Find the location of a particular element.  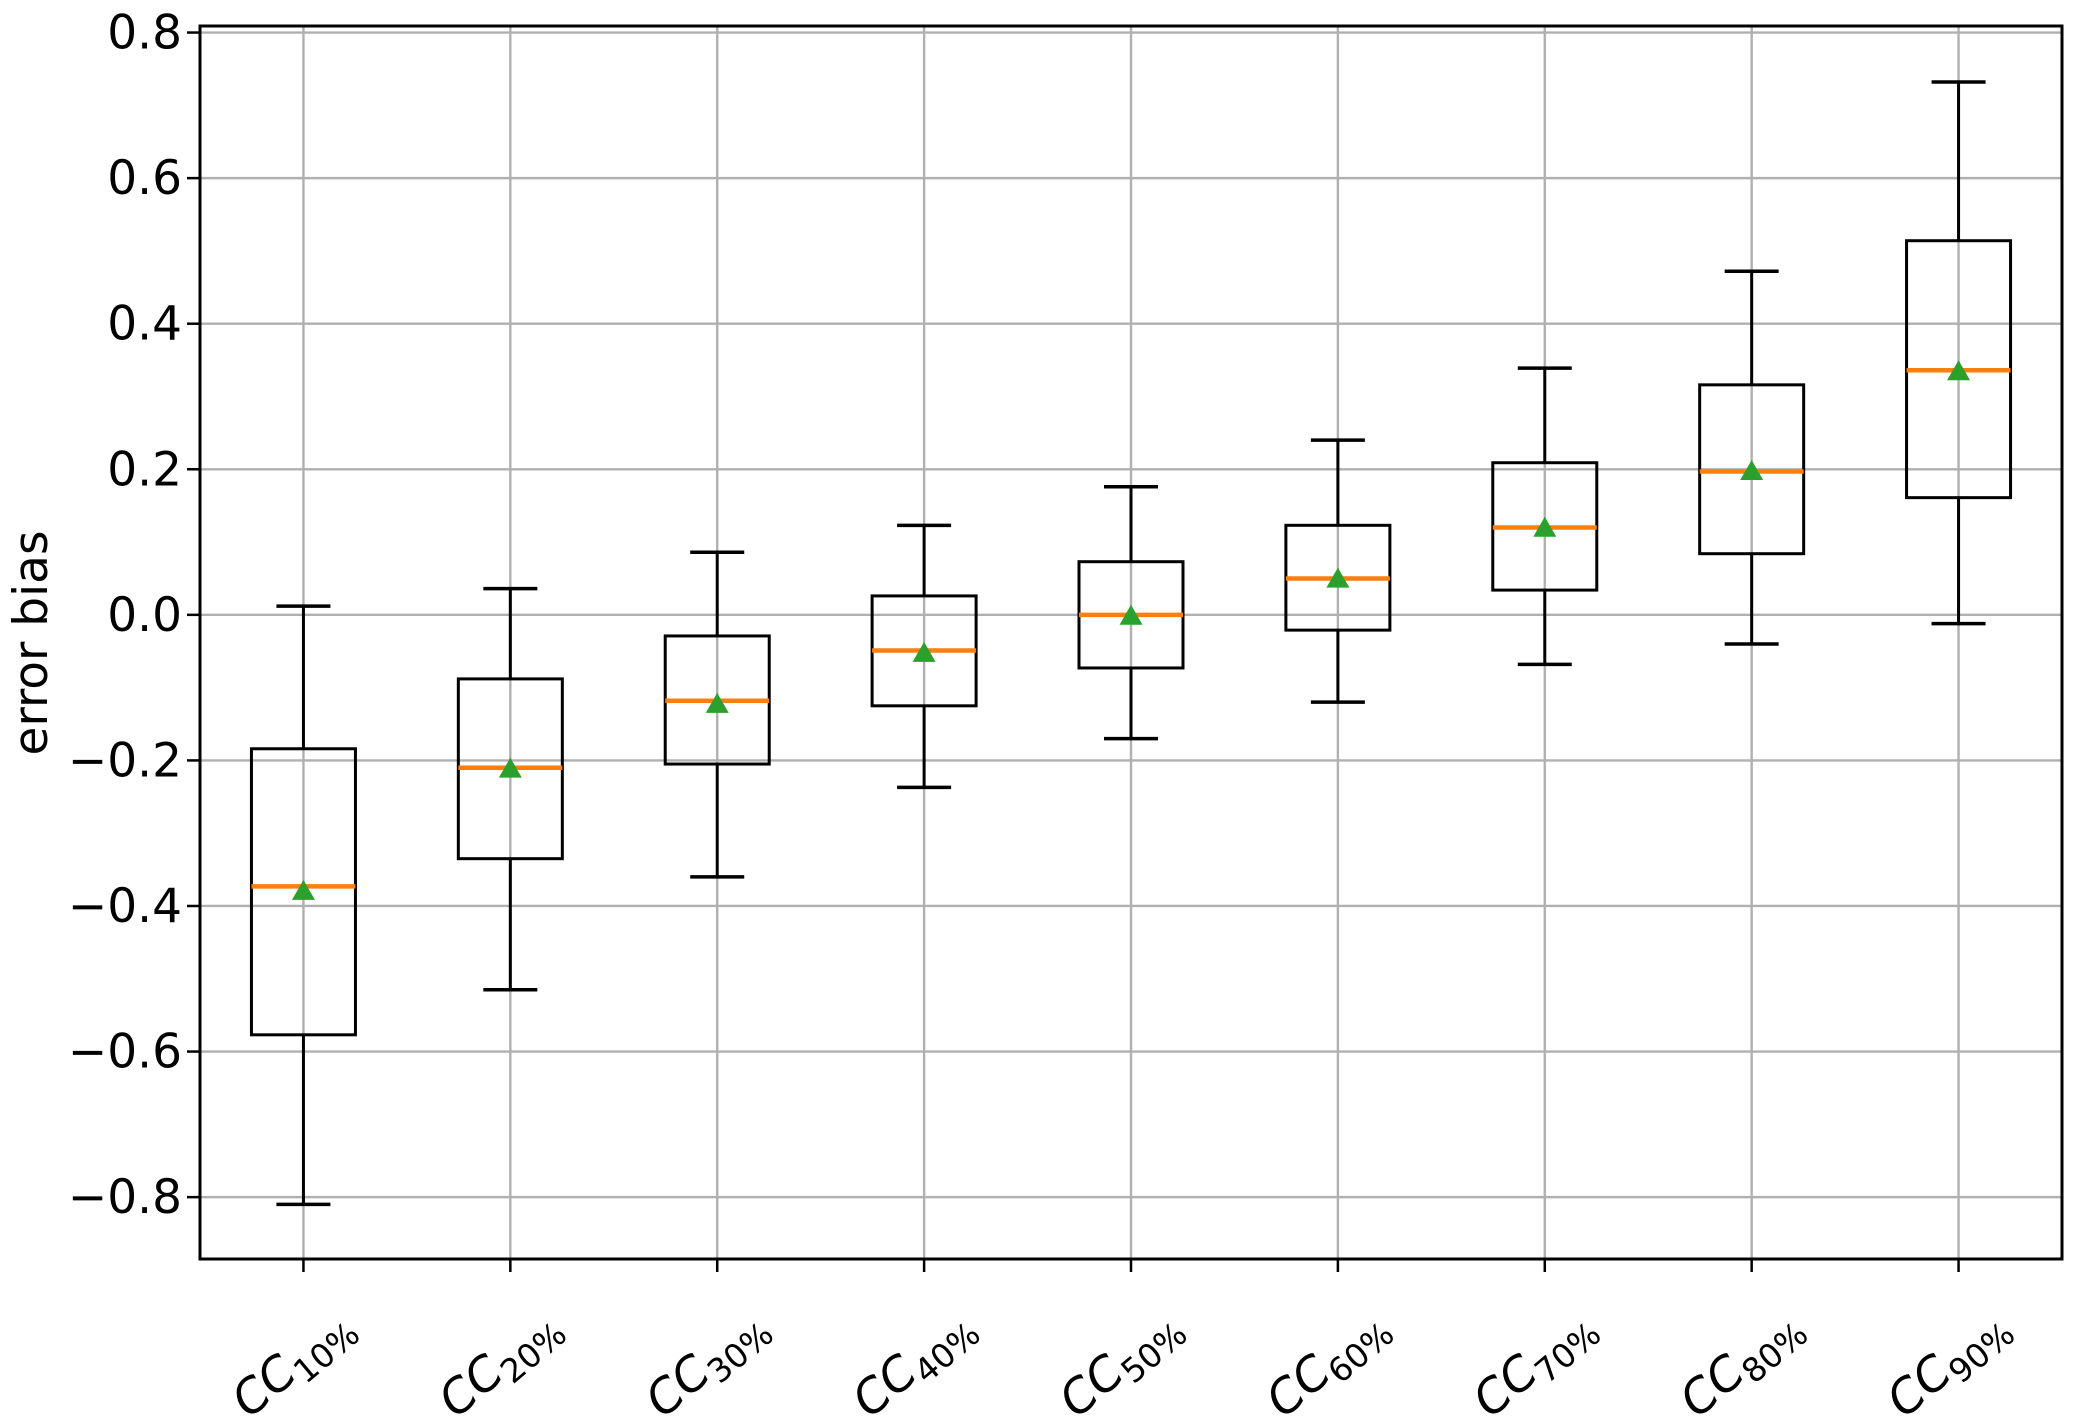

y-tick-label: 0.2 is located at coordinates (144, 469).